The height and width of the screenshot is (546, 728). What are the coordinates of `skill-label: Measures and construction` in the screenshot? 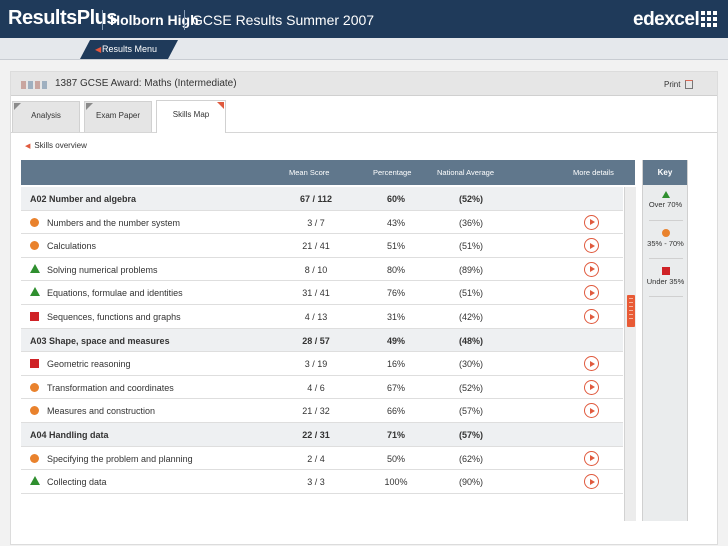 It's located at (101, 411).